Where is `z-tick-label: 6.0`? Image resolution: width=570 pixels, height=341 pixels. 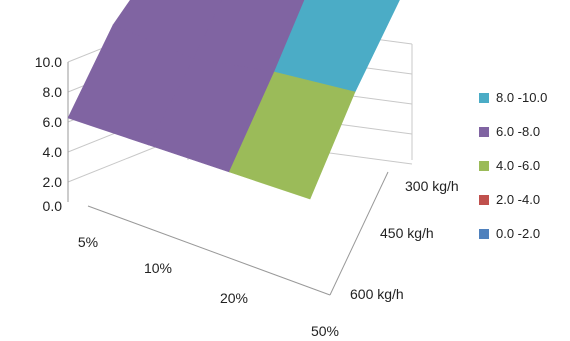
z-tick-label: 6.0 is located at coordinates (53, 122).